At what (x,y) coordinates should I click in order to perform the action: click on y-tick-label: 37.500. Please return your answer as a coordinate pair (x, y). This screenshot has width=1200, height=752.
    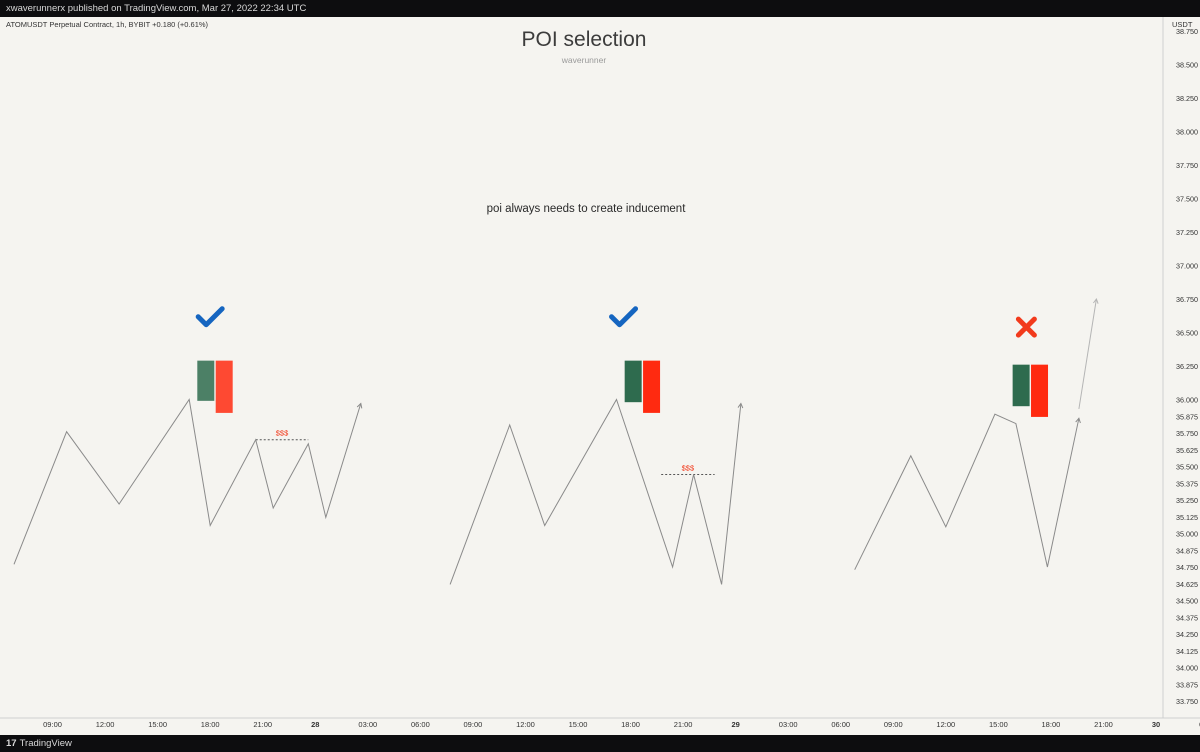
    Looking at the image, I should click on (1187, 199).